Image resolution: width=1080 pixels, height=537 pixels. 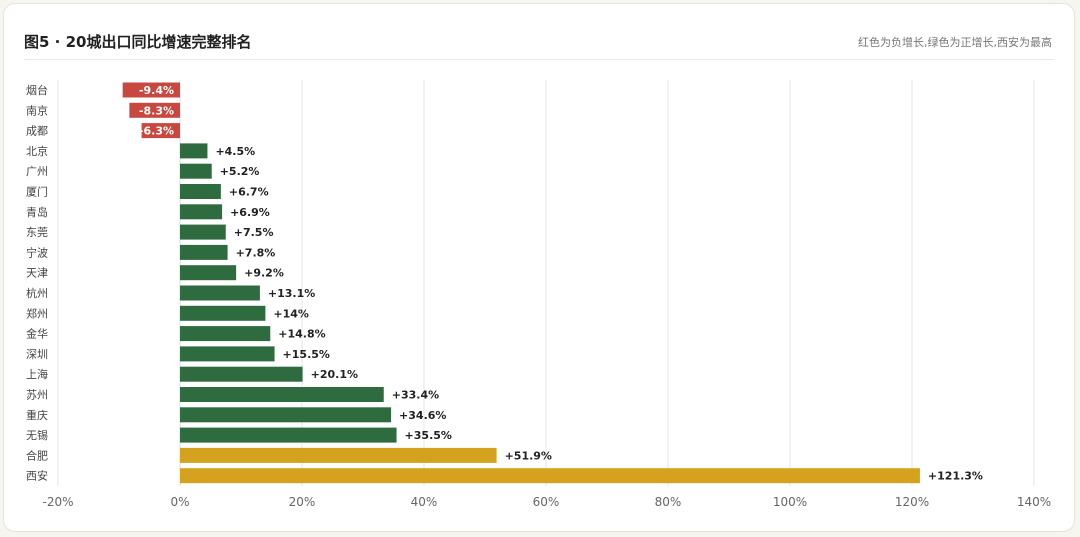 What do you see at coordinates (955, 476) in the screenshot?
I see `value-label: +121.3%` at bounding box center [955, 476].